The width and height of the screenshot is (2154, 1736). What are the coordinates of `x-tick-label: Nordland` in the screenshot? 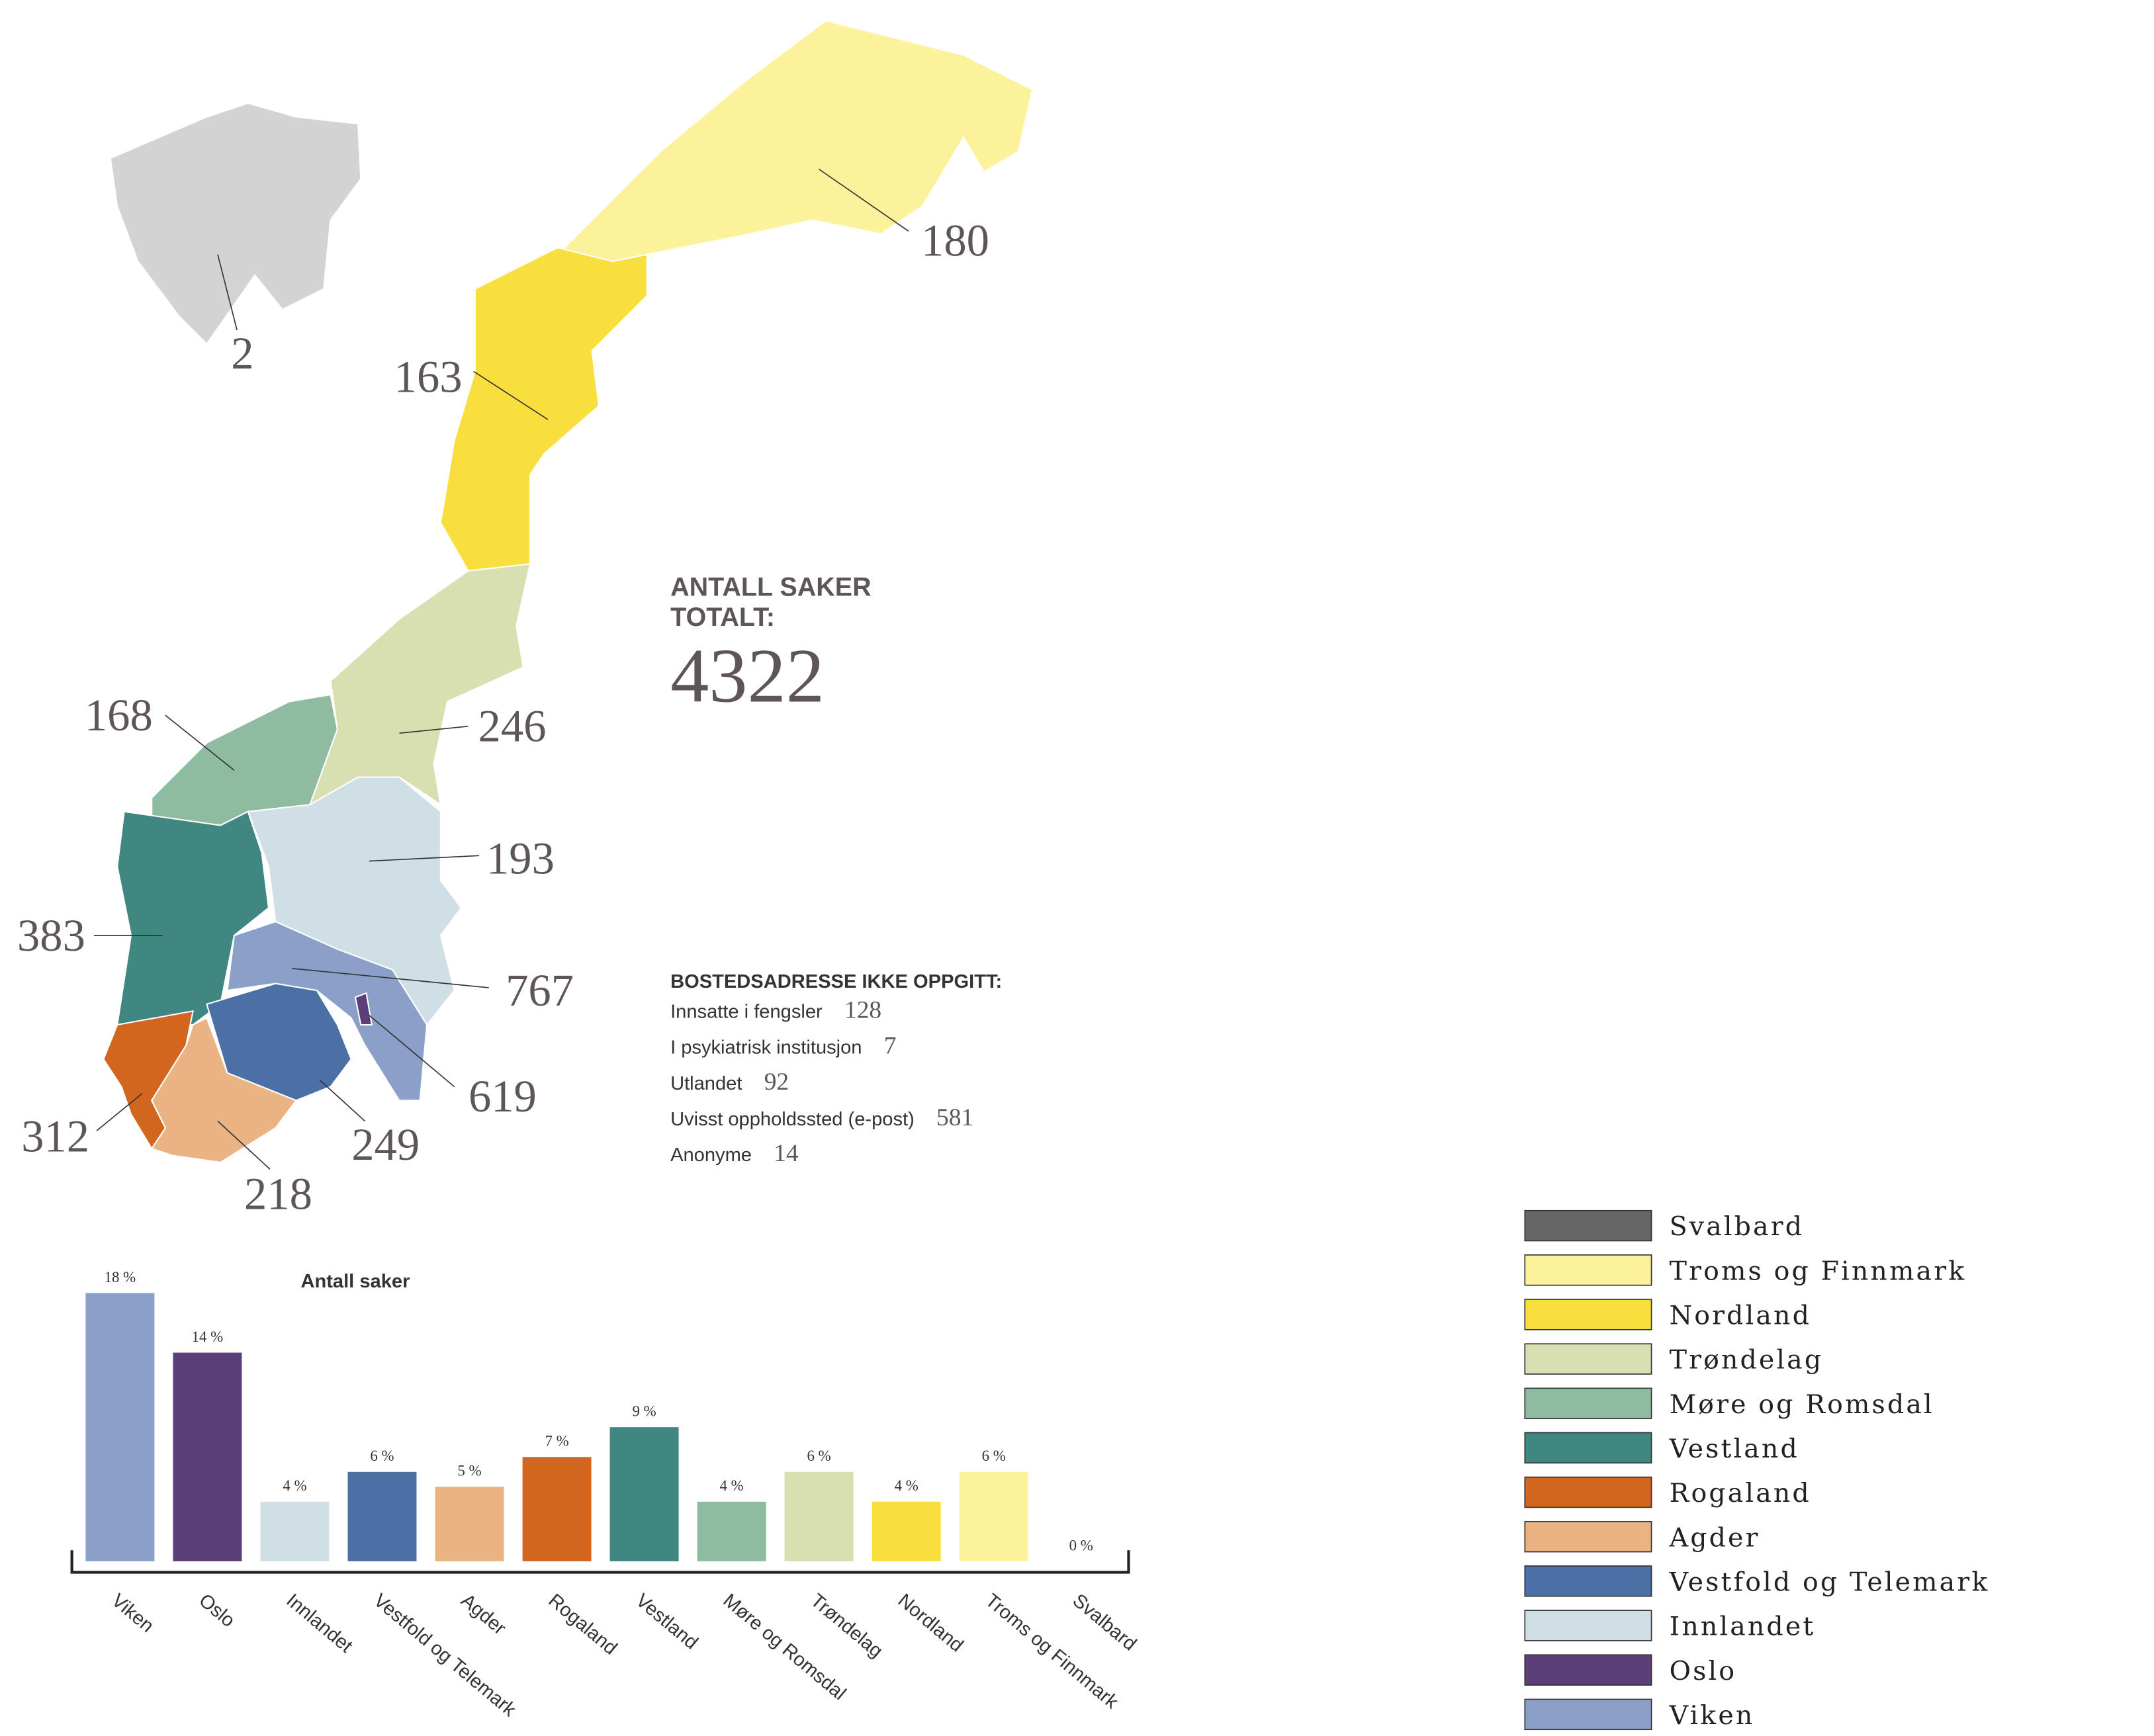 It's located at (930, 1623).